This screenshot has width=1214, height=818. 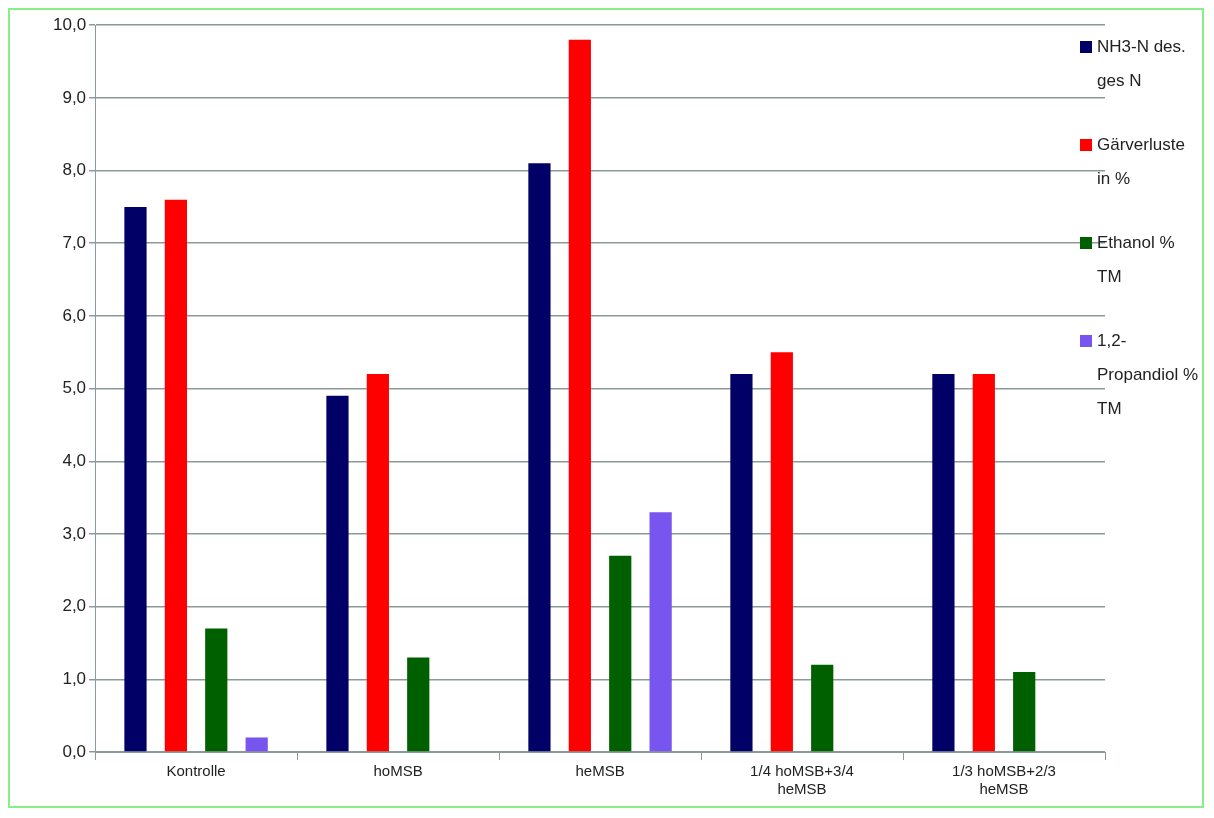 What do you see at coordinates (74, 679) in the screenshot?
I see `y-tick-label: 1,0` at bounding box center [74, 679].